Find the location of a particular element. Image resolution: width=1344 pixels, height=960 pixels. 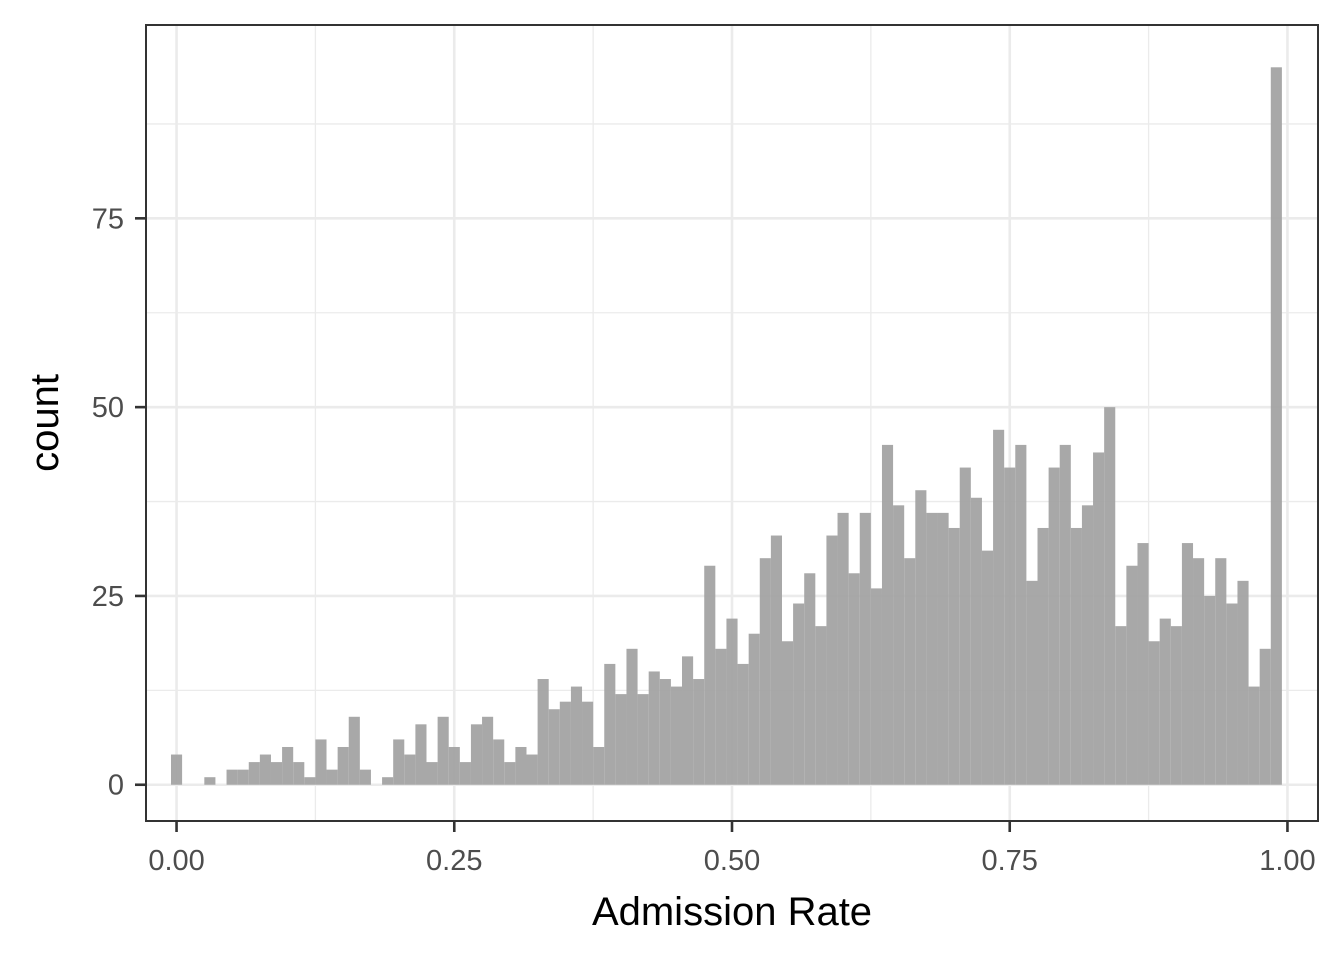

x-tick-label: 1.00 is located at coordinates (1287, 861).